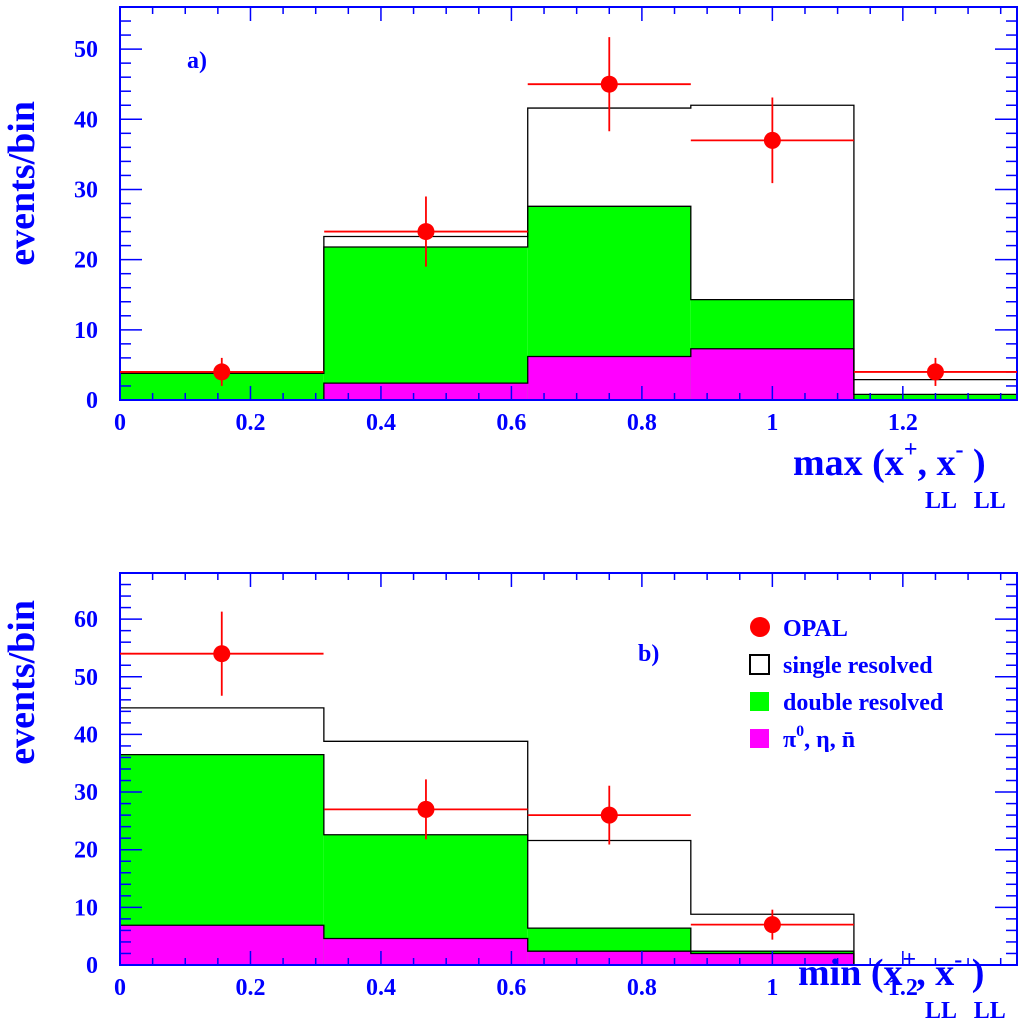 This screenshot has width=1033, height=1024. What do you see at coordinates (829, 740) in the screenshot?
I see `legend-label-rest: , η, n̄` at bounding box center [829, 740].